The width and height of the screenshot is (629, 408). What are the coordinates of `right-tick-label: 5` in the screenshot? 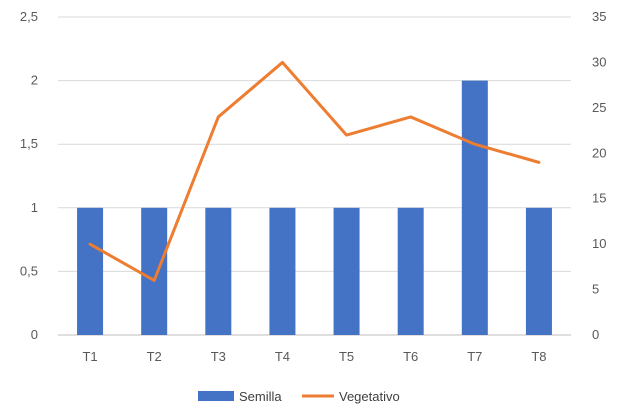 It's located at (595, 289).